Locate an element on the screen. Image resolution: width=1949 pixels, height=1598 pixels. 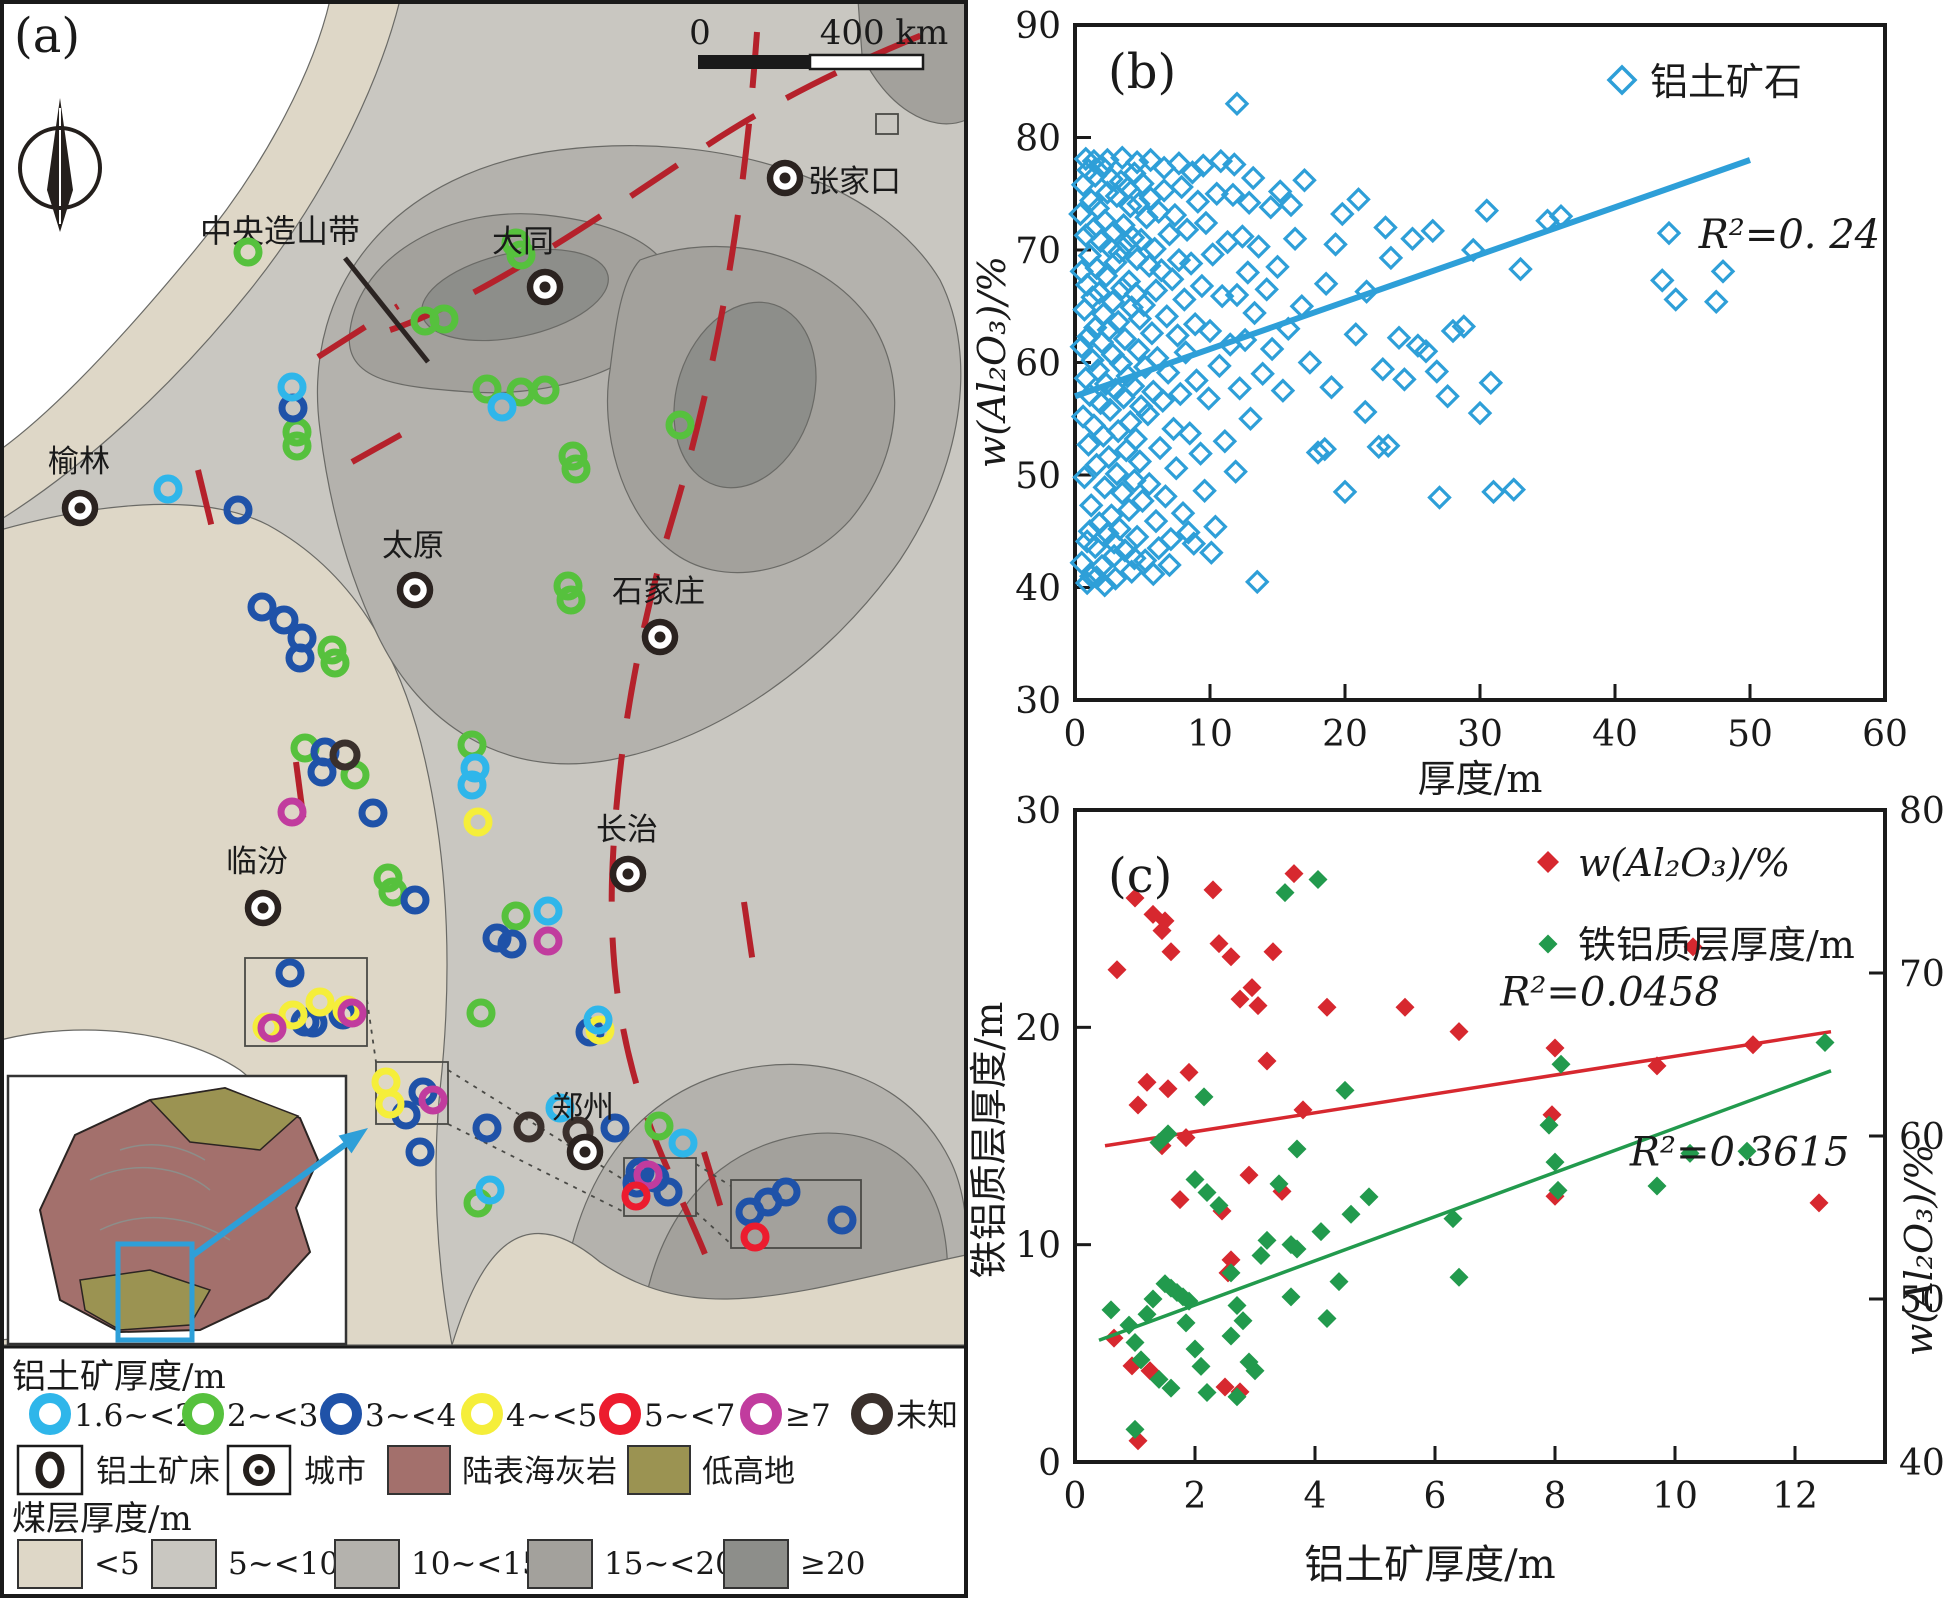
legend-city-ring-icon is located at coordinates (259, 1470).